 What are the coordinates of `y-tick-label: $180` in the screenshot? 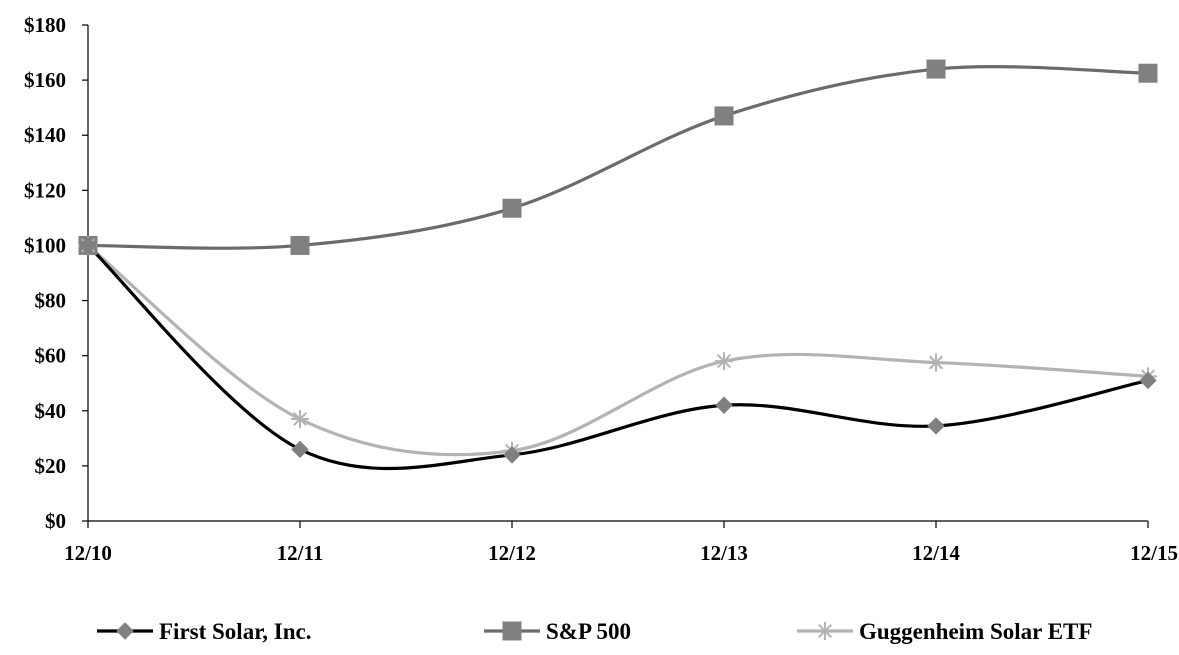 It's located at (45, 25).